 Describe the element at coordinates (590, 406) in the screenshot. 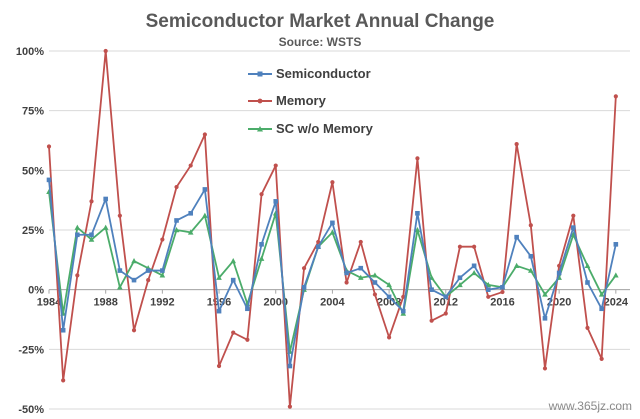

I see `watermark: www.365jz.com` at that location.